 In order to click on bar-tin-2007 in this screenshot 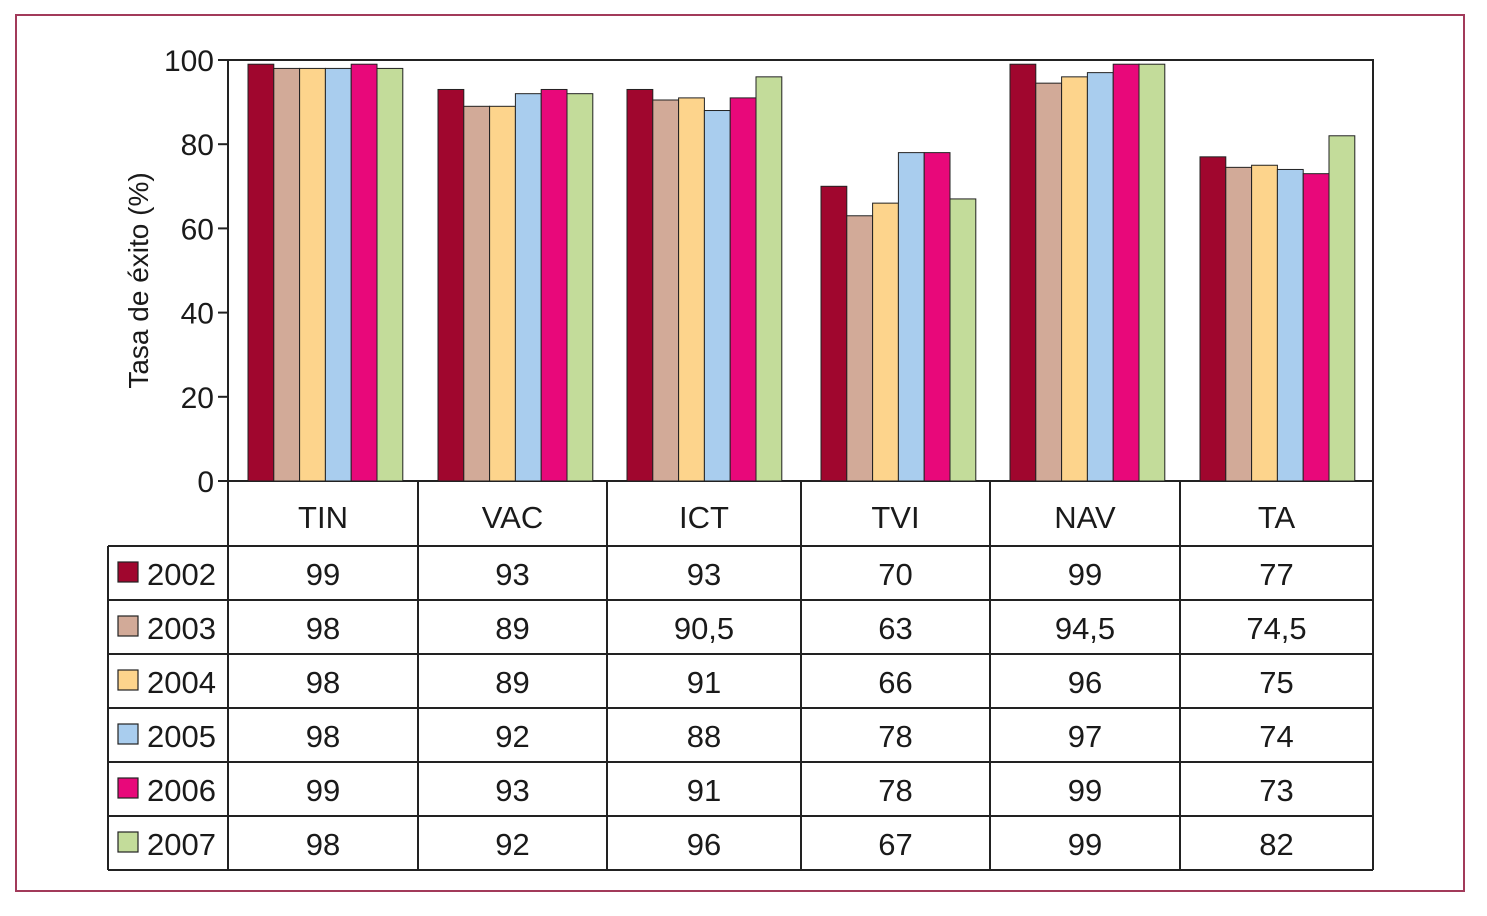, I will do `click(390, 274)`.